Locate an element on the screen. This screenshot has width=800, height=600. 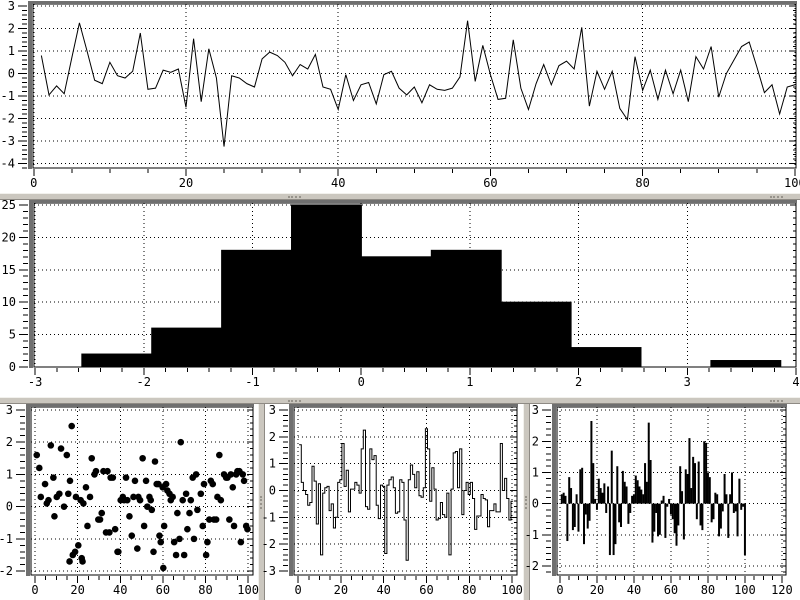
tick-labels: 0 20 40 60 80 100 120 3 2 1 0 -1 -2 is located at coordinates (659, 500).